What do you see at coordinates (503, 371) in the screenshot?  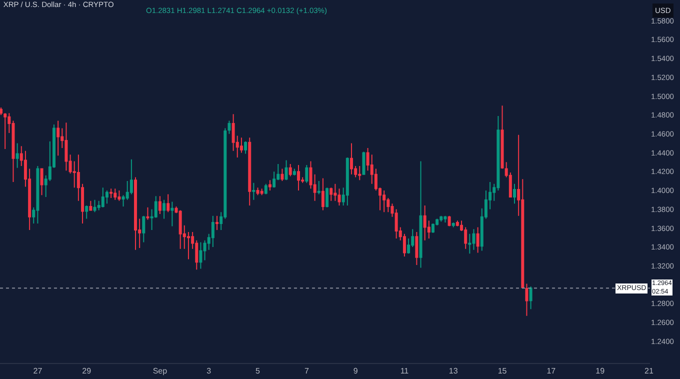 I see `x-tick-label: 15` at bounding box center [503, 371].